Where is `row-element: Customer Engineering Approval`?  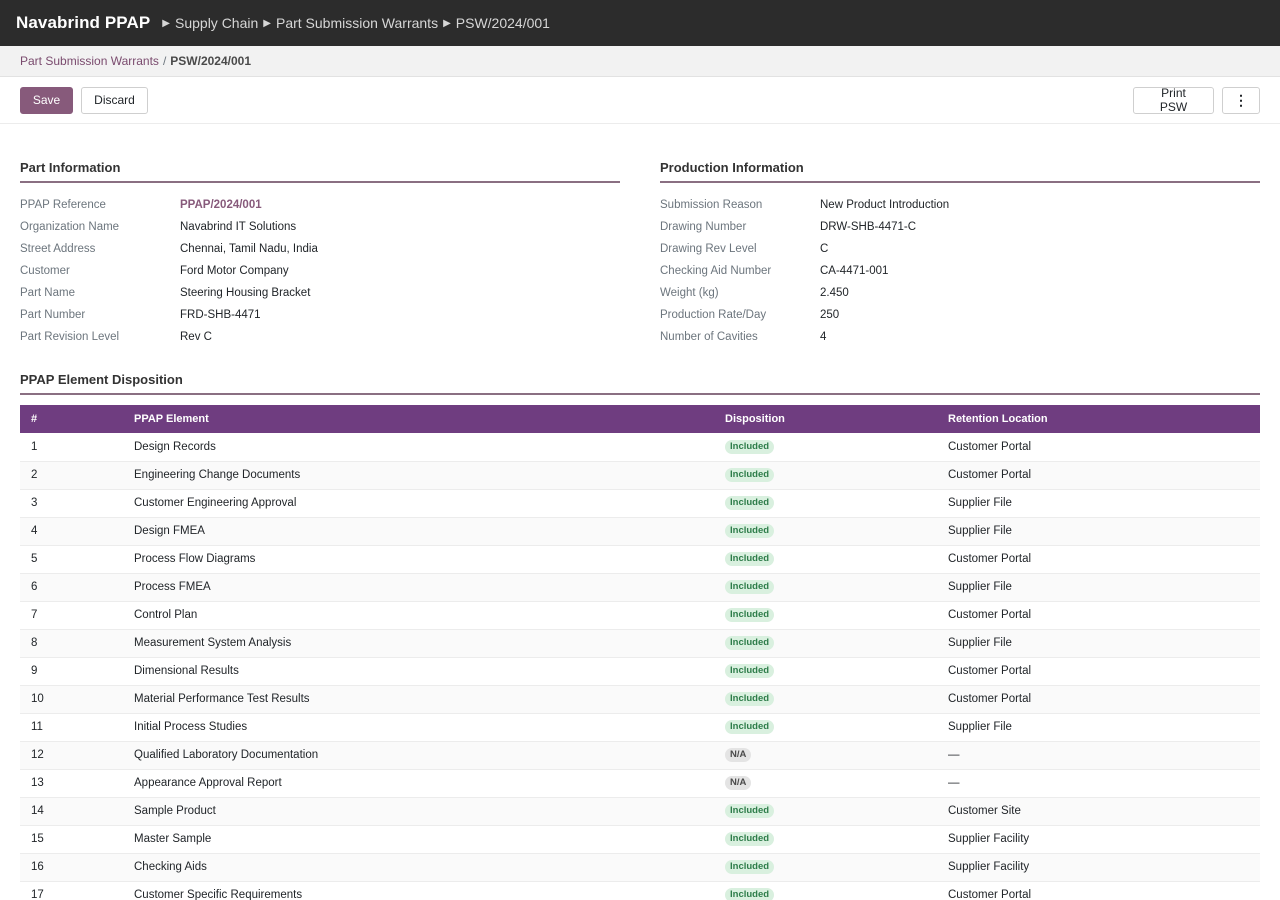
row-element: Customer Engineering Approval is located at coordinates (418, 503).